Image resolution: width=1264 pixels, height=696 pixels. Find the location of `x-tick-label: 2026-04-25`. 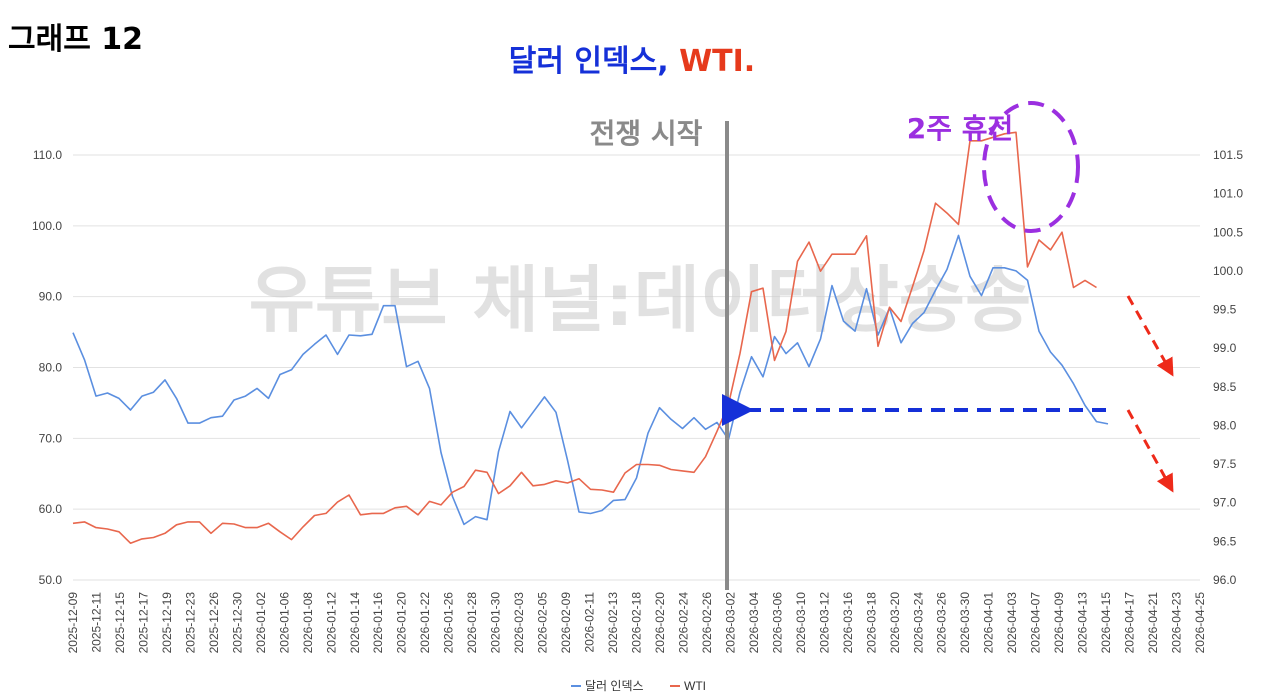

x-tick-label: 2026-04-25 is located at coordinates (1200, 623).